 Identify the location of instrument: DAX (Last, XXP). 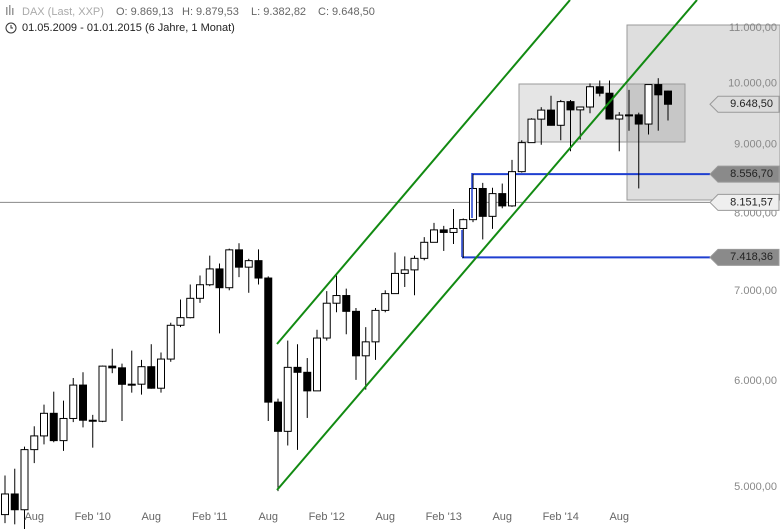
(63, 12).